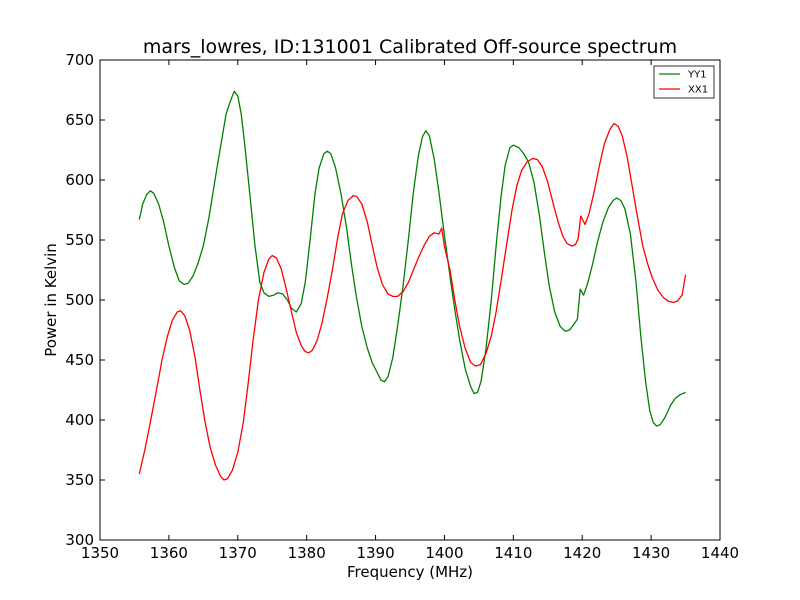 The height and width of the screenshot is (600, 800). I want to click on y-tick-label: 600, so click(79, 180).